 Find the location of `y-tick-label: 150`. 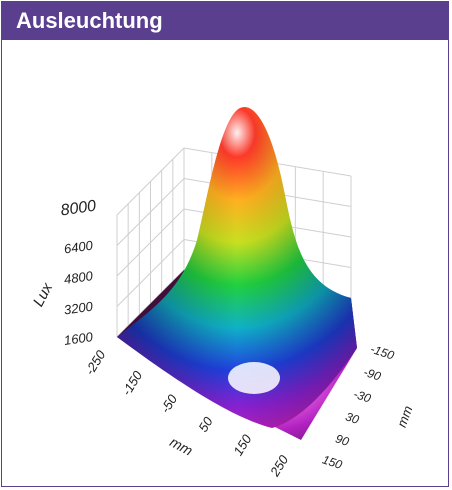

y-tick-label: 150 is located at coordinates (333, 462).